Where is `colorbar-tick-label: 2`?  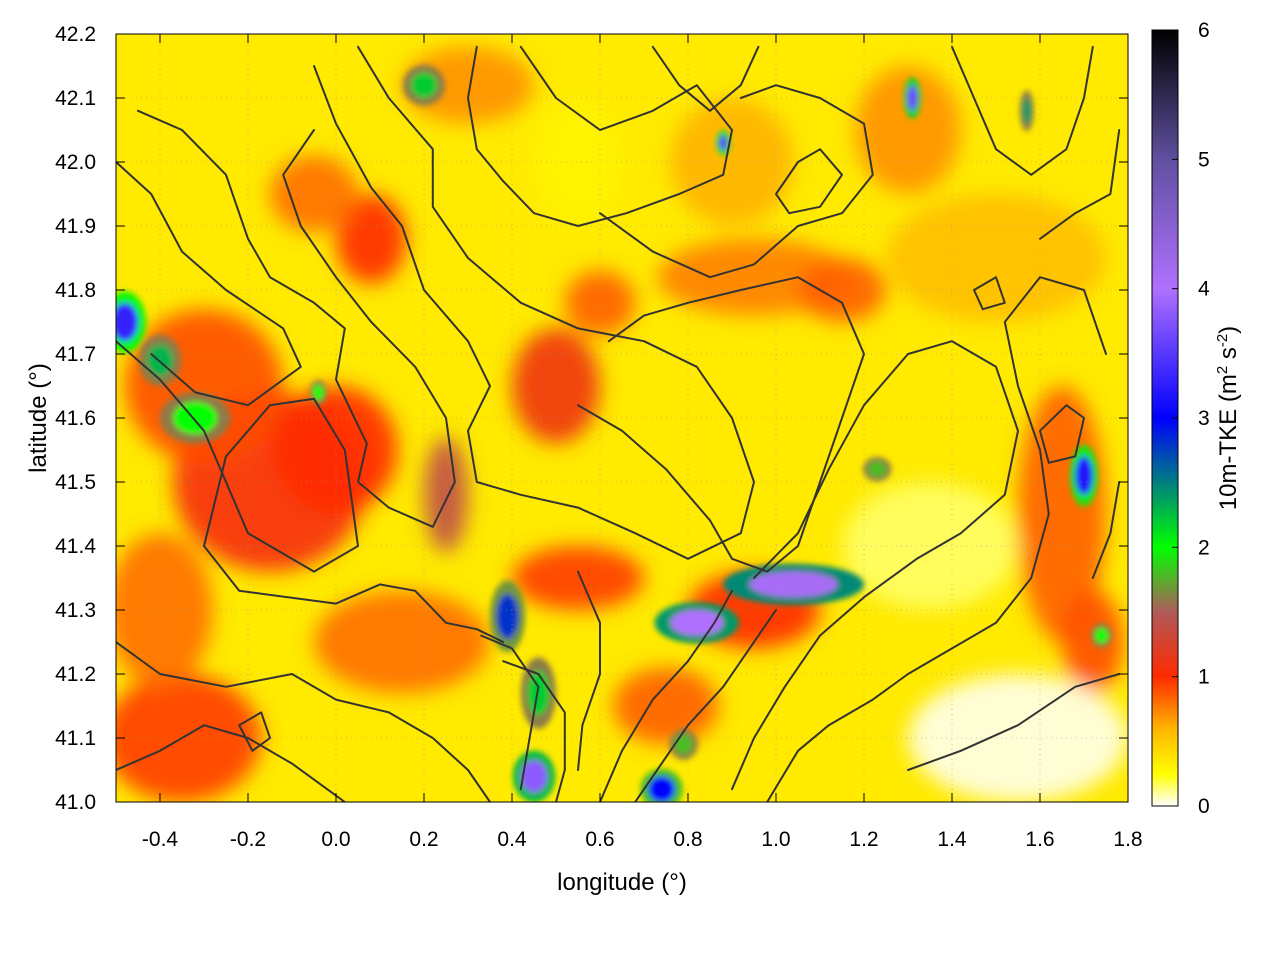 colorbar-tick-label: 2 is located at coordinates (1204, 547).